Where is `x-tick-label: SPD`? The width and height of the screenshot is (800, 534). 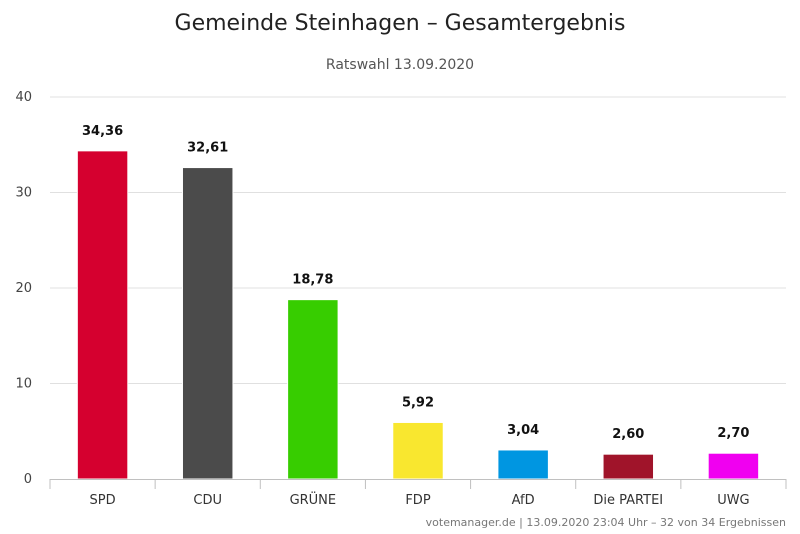 x-tick-label: SPD is located at coordinates (103, 500).